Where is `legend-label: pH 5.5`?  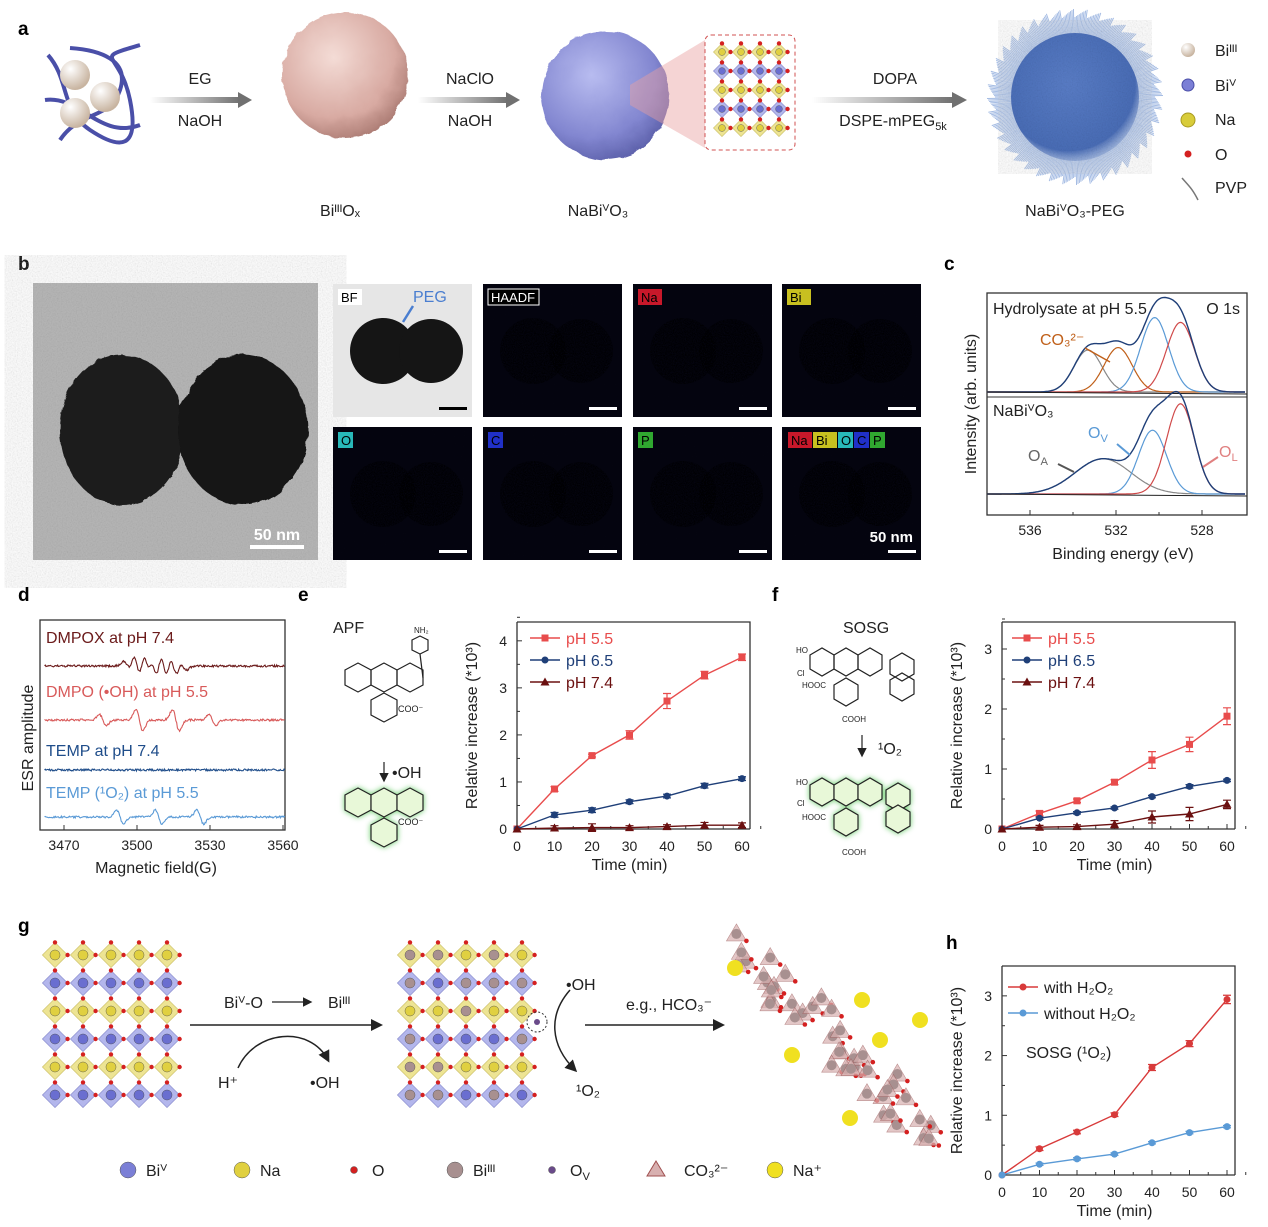
legend-label: pH 5.5 is located at coordinates (589, 639).